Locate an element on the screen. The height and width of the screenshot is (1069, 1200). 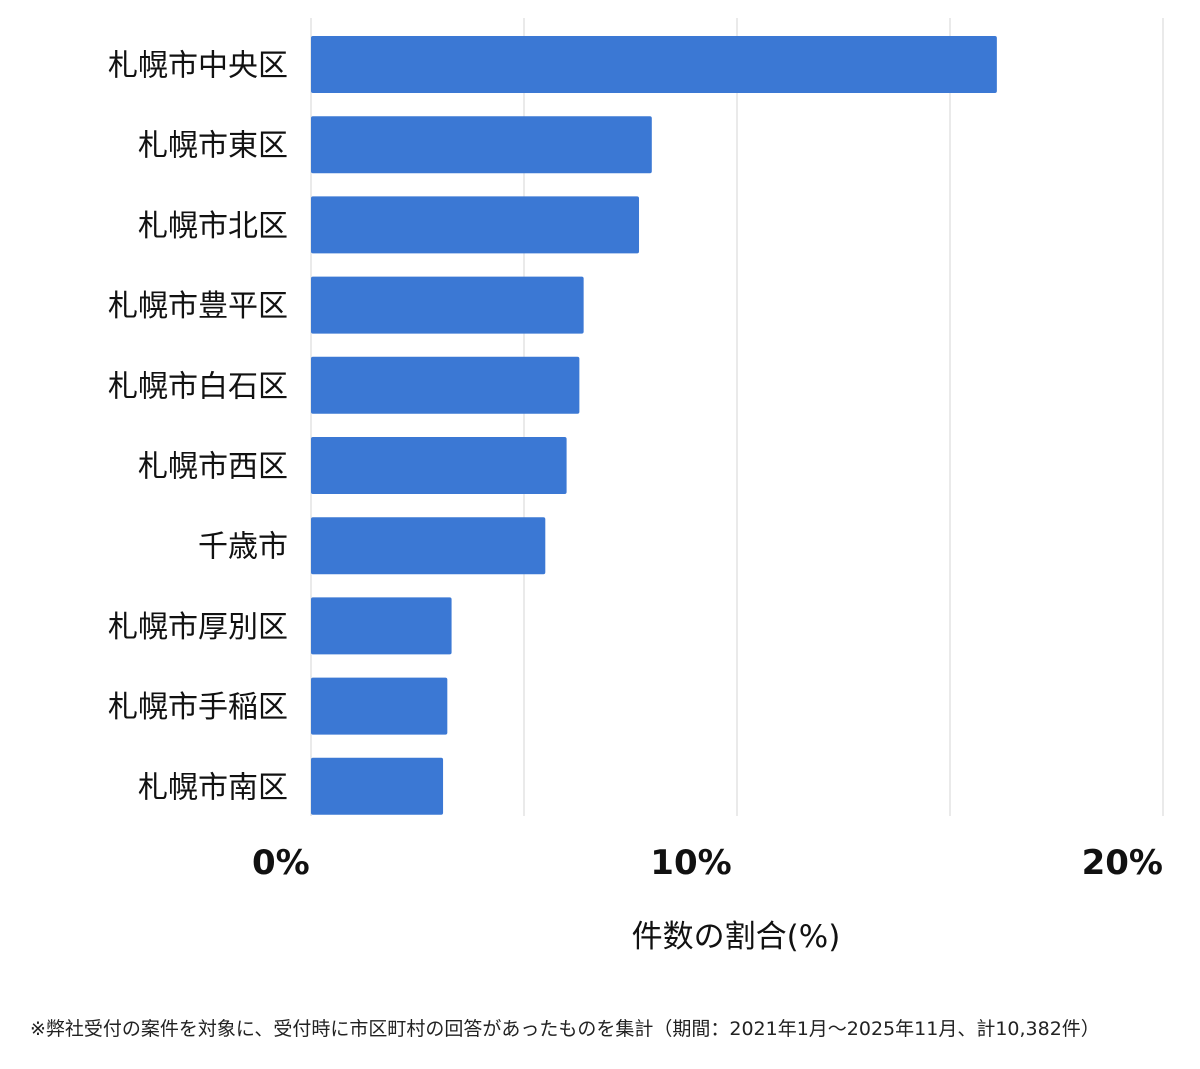
category-label-3: 札幌市豊平区 is located at coordinates (198, 306).